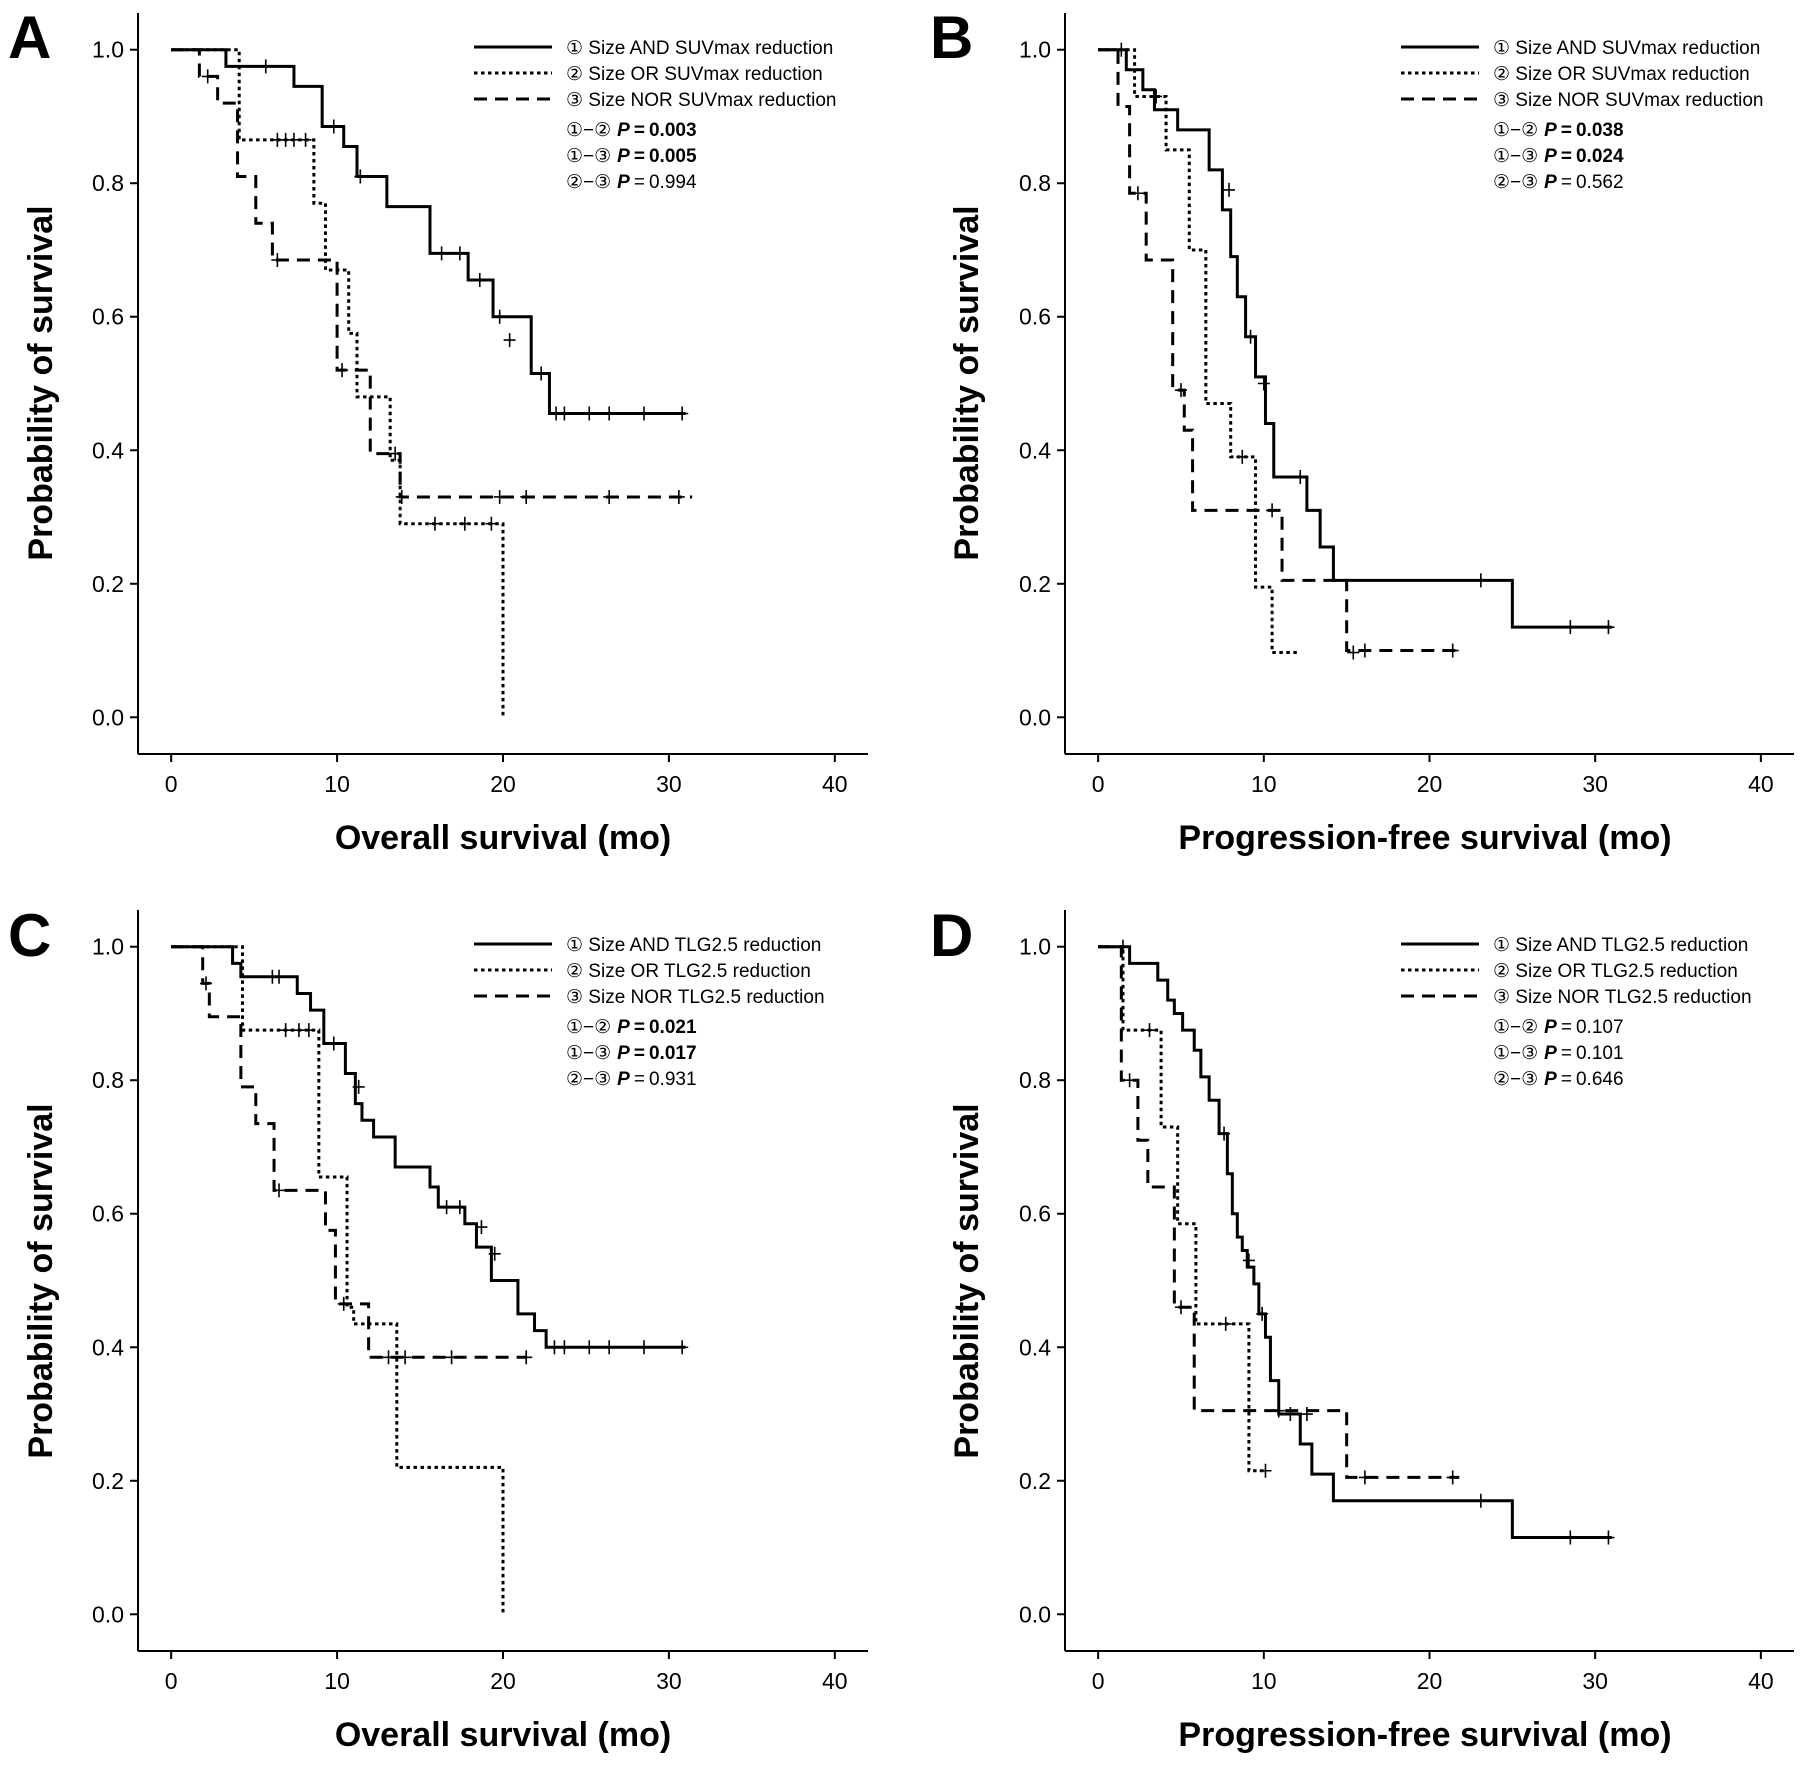 The height and width of the screenshot is (1774, 1800). I want to click on pvalue-0-994: ②−③ P = 0.994, so click(631, 182).